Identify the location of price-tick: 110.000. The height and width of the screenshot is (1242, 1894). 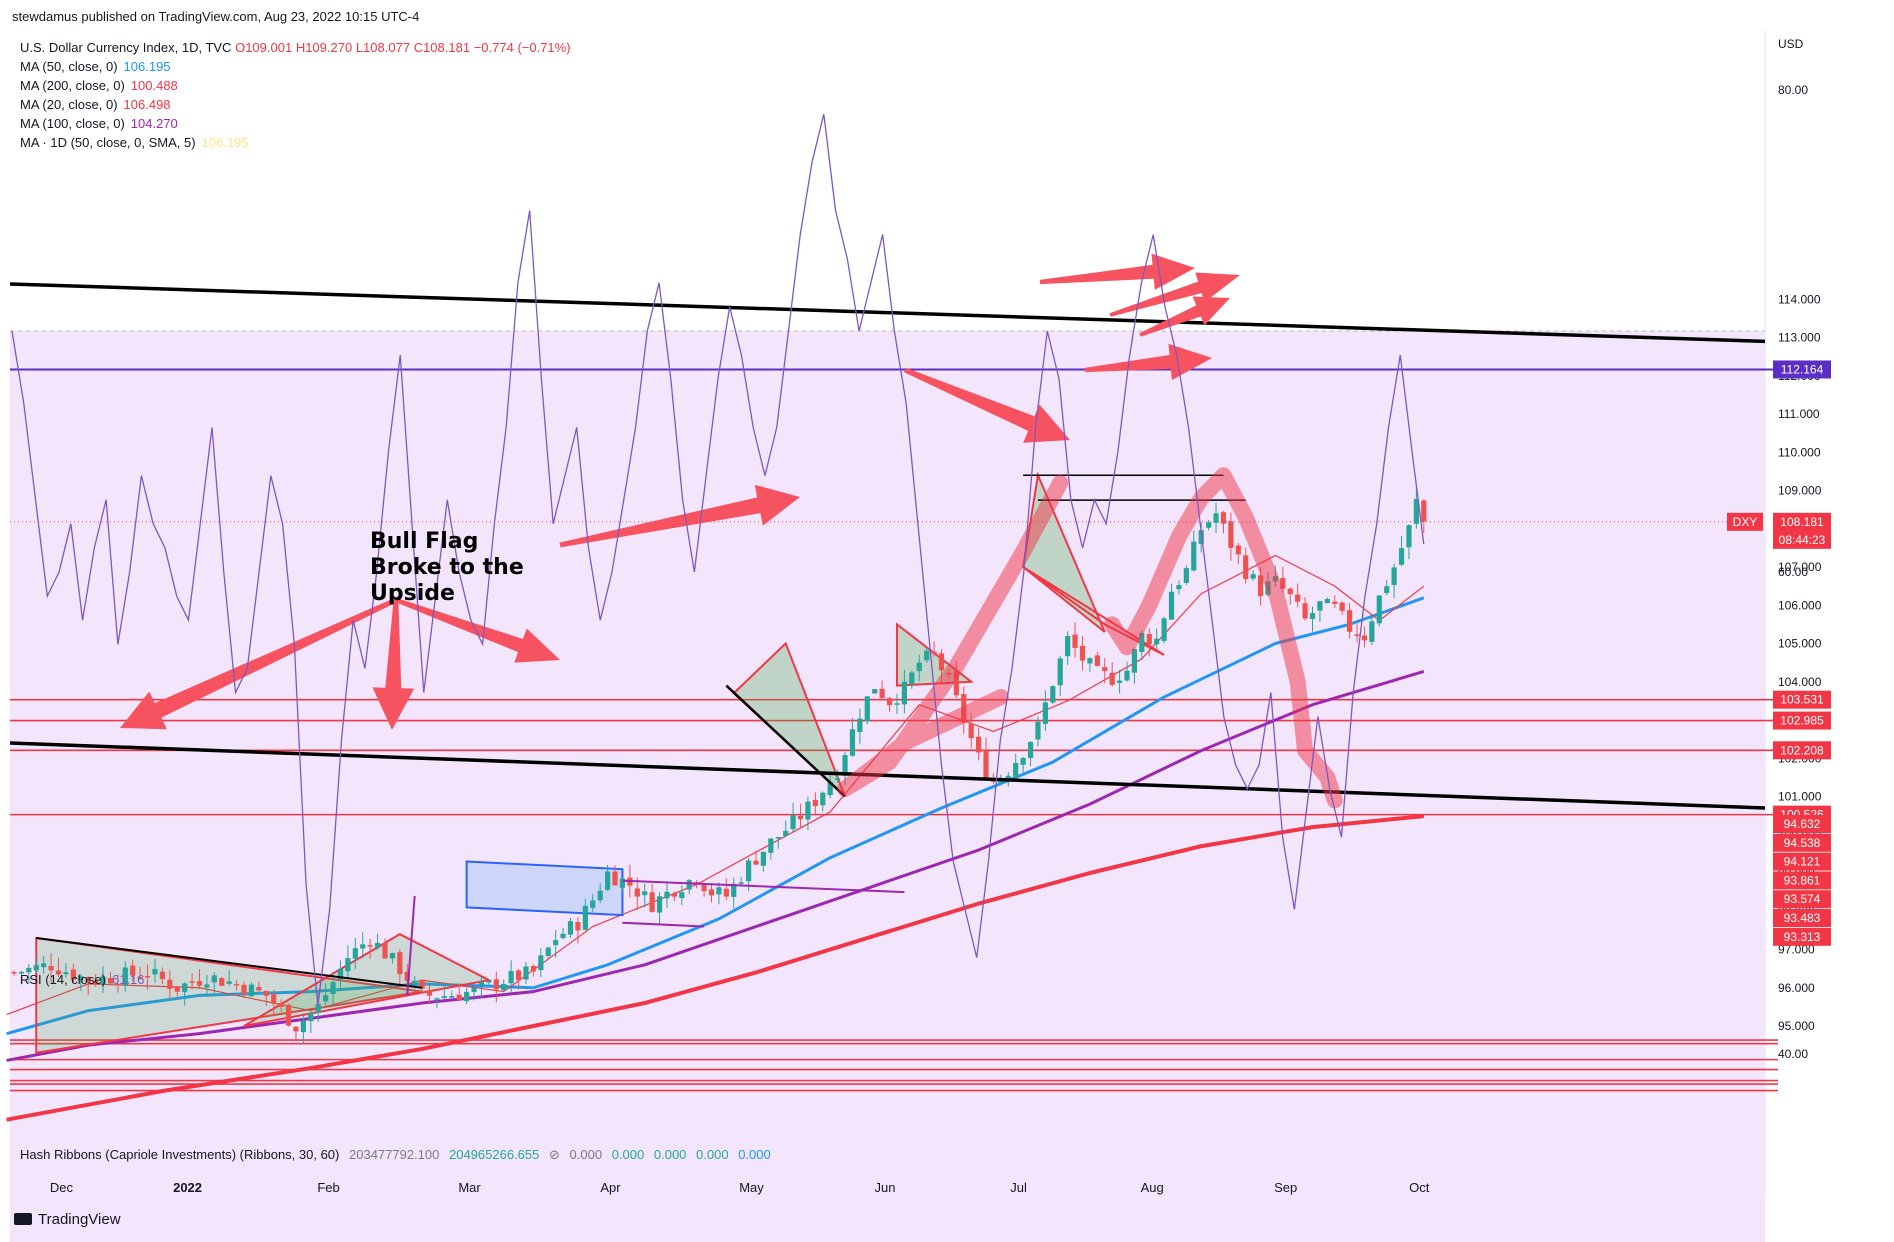
(1799, 452).